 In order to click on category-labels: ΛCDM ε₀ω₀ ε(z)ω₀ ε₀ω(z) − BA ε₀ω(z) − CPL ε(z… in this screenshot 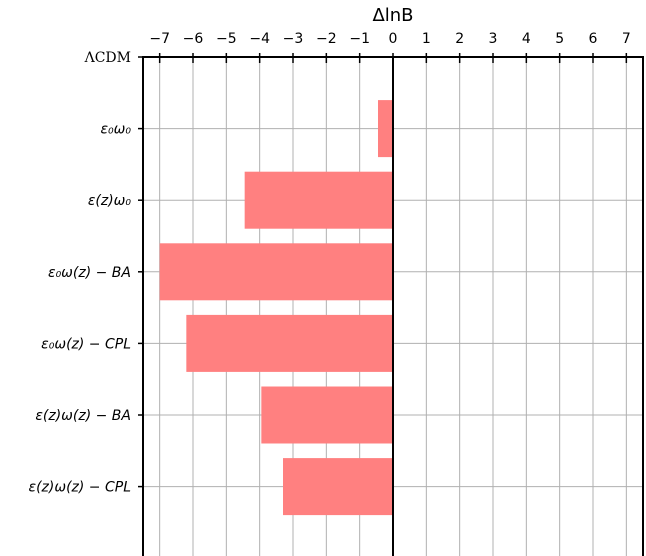, I will do `click(86, 273)`.